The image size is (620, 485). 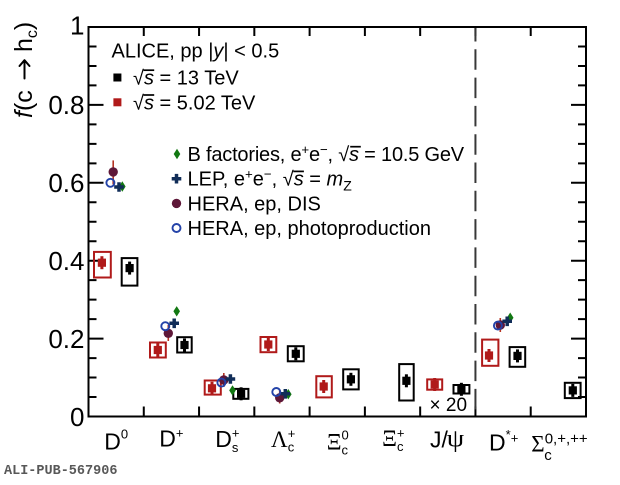 What do you see at coordinates (66, 339) in the screenshot?
I see `svg-text: 0.2` at bounding box center [66, 339].